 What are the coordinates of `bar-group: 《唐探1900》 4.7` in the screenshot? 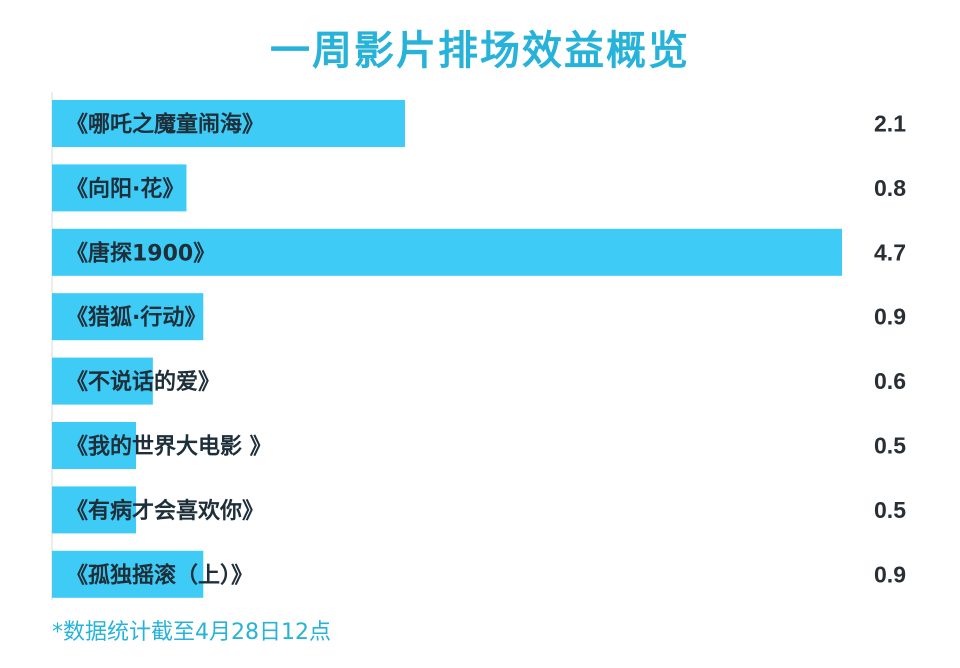 It's located at (479, 252).